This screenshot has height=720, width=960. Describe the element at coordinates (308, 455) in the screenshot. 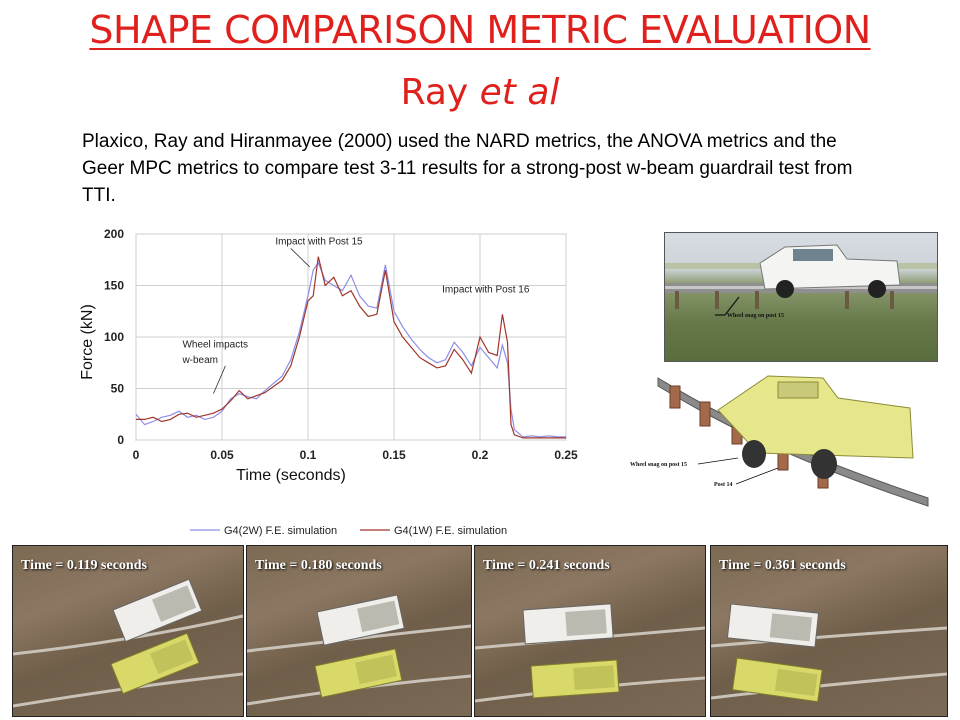

I see `x-tick-label: 0.1` at that location.